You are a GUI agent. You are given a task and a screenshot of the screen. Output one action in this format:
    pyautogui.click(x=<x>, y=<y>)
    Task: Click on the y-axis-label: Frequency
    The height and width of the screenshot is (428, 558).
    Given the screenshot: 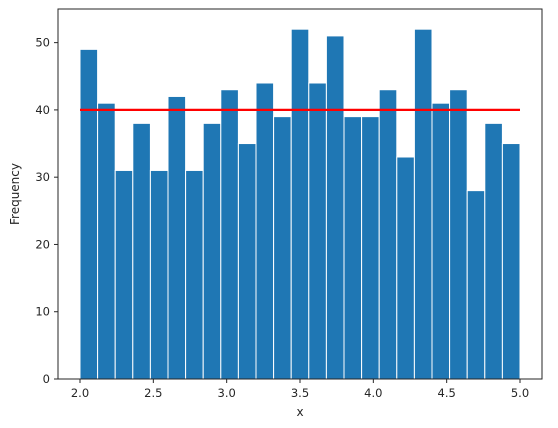 What is the action you would take?
    pyautogui.click(x=15, y=194)
    